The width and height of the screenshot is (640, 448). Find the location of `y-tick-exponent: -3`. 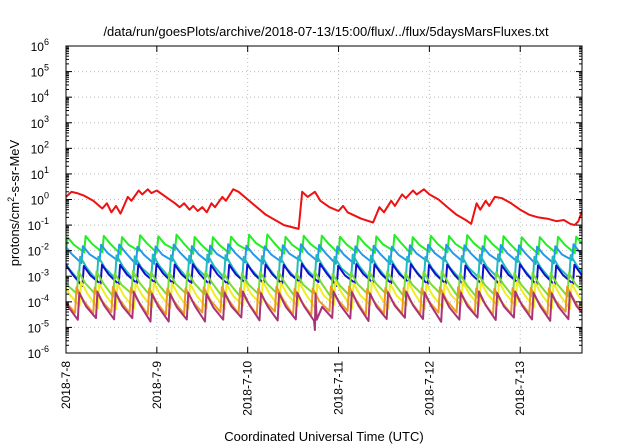

y-tick-exponent: -3 is located at coordinates (45, 272).